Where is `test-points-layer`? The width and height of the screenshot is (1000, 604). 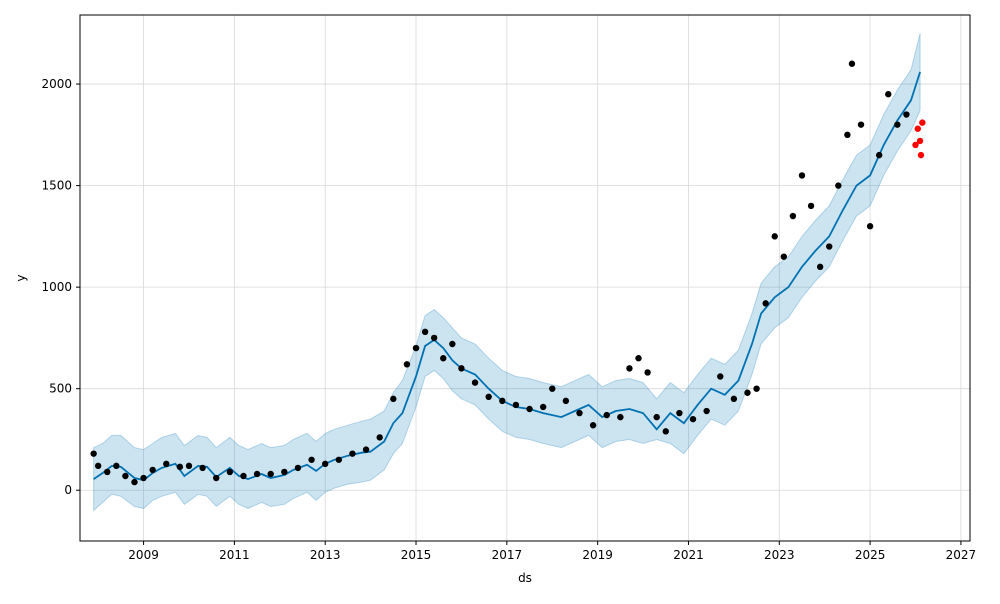
test-points-layer is located at coordinates (919, 139).